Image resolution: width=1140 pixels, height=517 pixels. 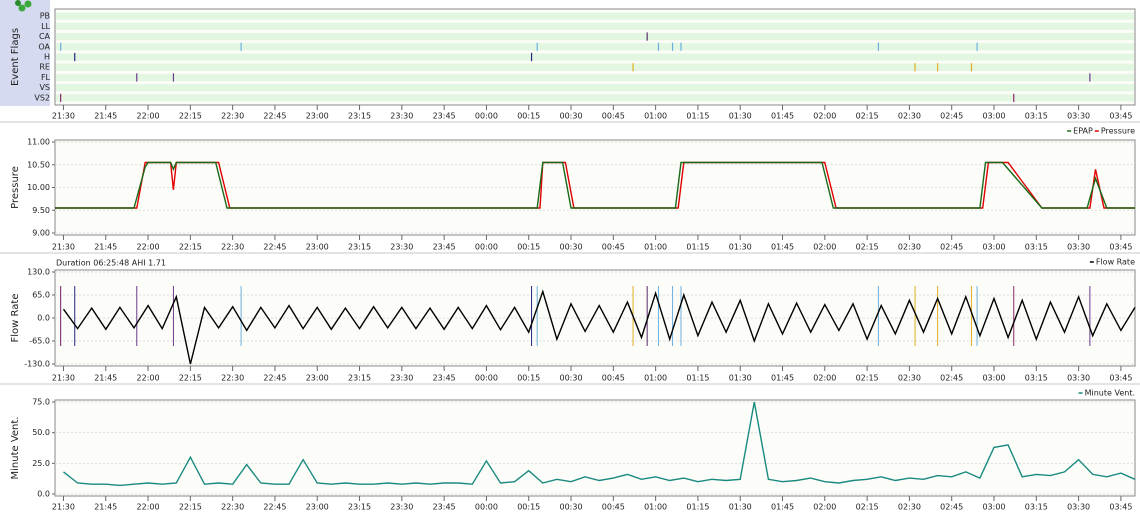 I want to click on y-tick-label: 10.00, so click(x=38, y=187).